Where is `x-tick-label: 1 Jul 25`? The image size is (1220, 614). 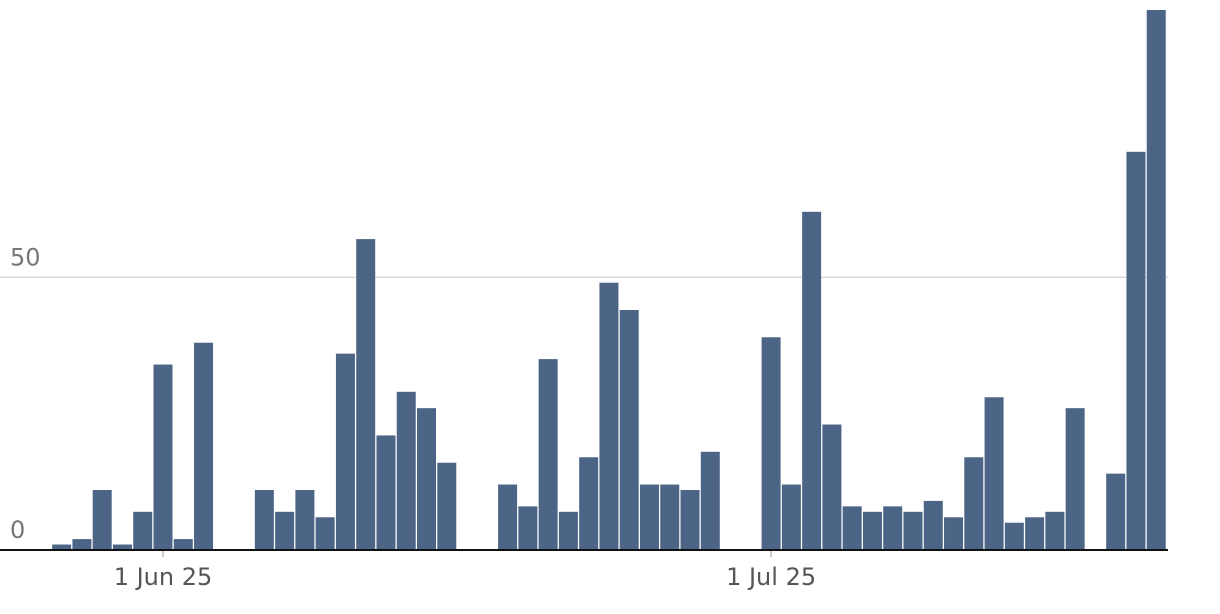
x-tick-label: 1 Jul 25 is located at coordinates (771, 577).